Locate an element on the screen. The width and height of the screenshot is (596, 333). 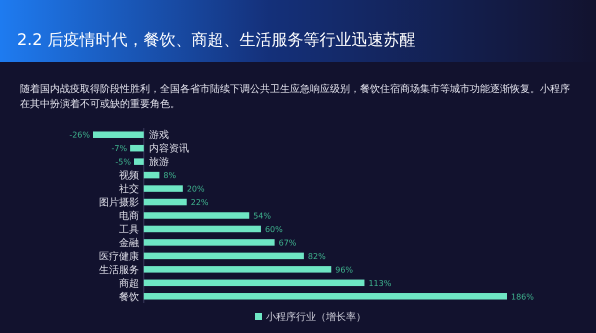
y-tick-label: 医疗健康 is located at coordinates (118, 256).